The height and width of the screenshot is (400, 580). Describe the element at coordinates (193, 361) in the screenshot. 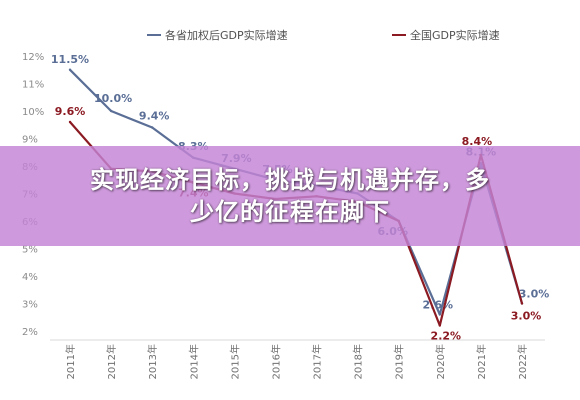

I see `x-tick-label: 2014年` at that location.